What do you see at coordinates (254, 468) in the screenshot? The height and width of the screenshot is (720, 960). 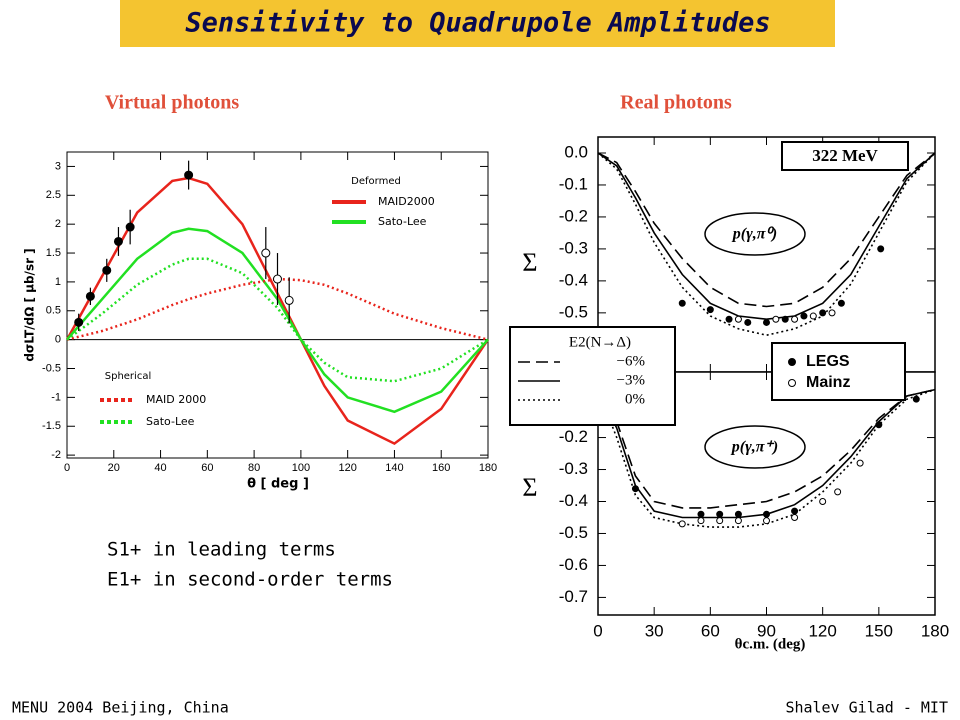 I see `x-tick-label: 80` at bounding box center [254, 468].